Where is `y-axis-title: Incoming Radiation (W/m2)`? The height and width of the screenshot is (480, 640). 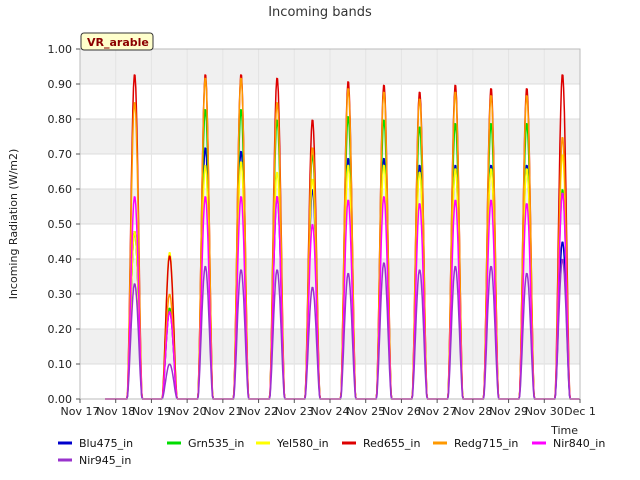
y-axis-title: Incoming Radiation (W/m2) is located at coordinates (13, 224).